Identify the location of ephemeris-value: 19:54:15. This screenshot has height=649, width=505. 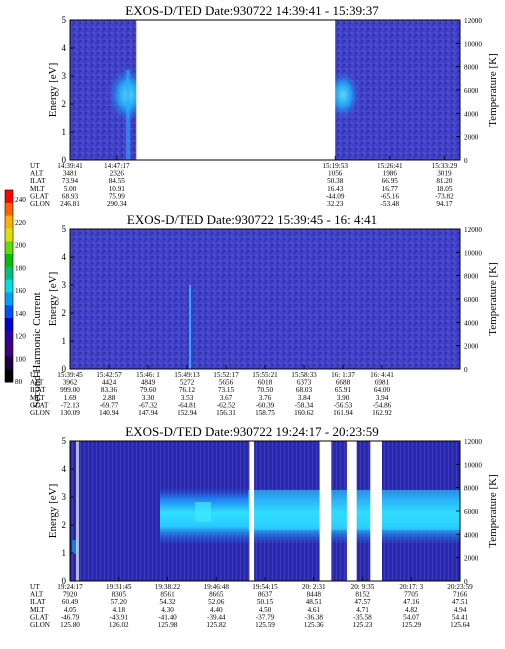
(265, 587).